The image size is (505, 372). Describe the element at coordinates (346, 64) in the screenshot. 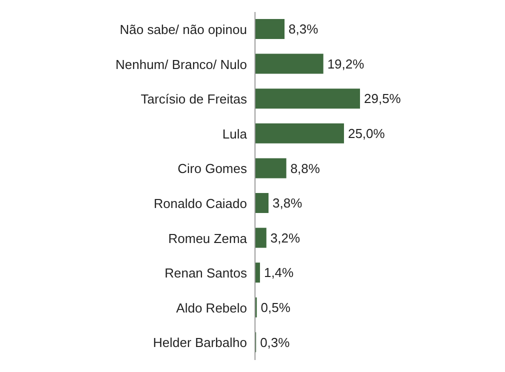

I see `data-label: 19,2%` at that location.